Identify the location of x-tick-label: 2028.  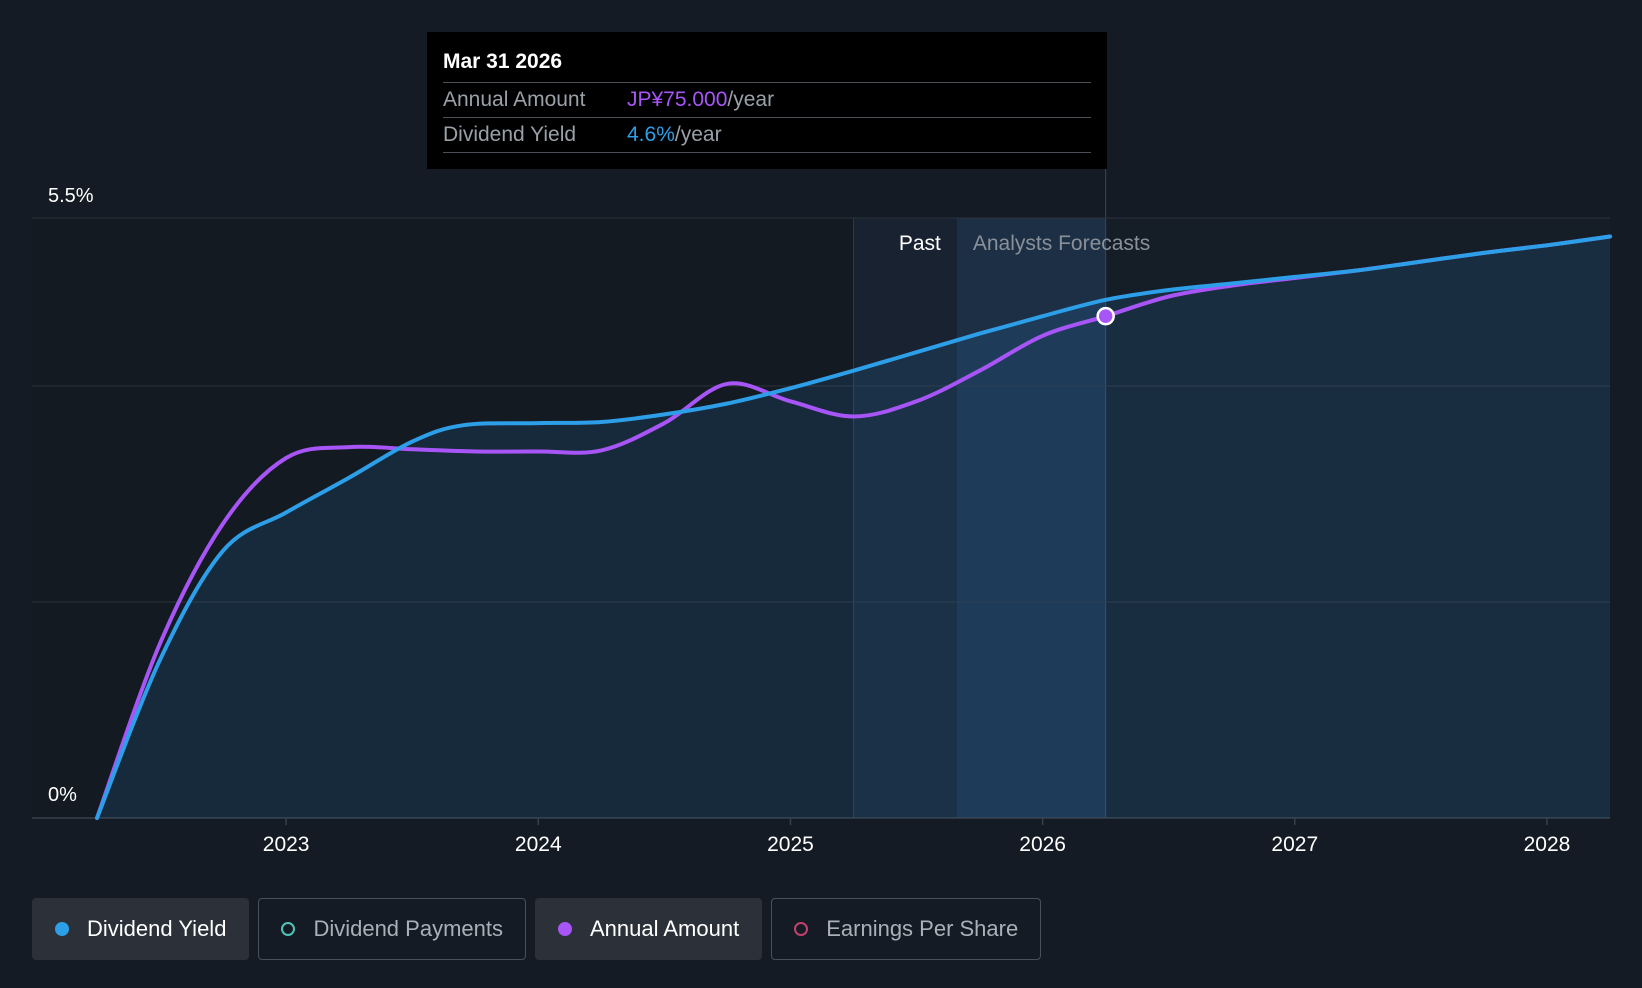
(1547, 844).